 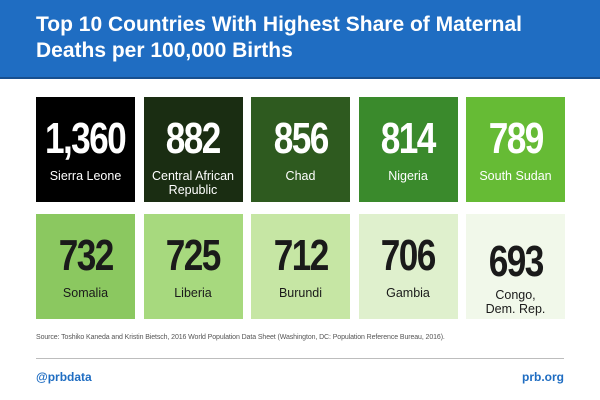 I want to click on tile-value: 1,360, so click(x=86, y=138).